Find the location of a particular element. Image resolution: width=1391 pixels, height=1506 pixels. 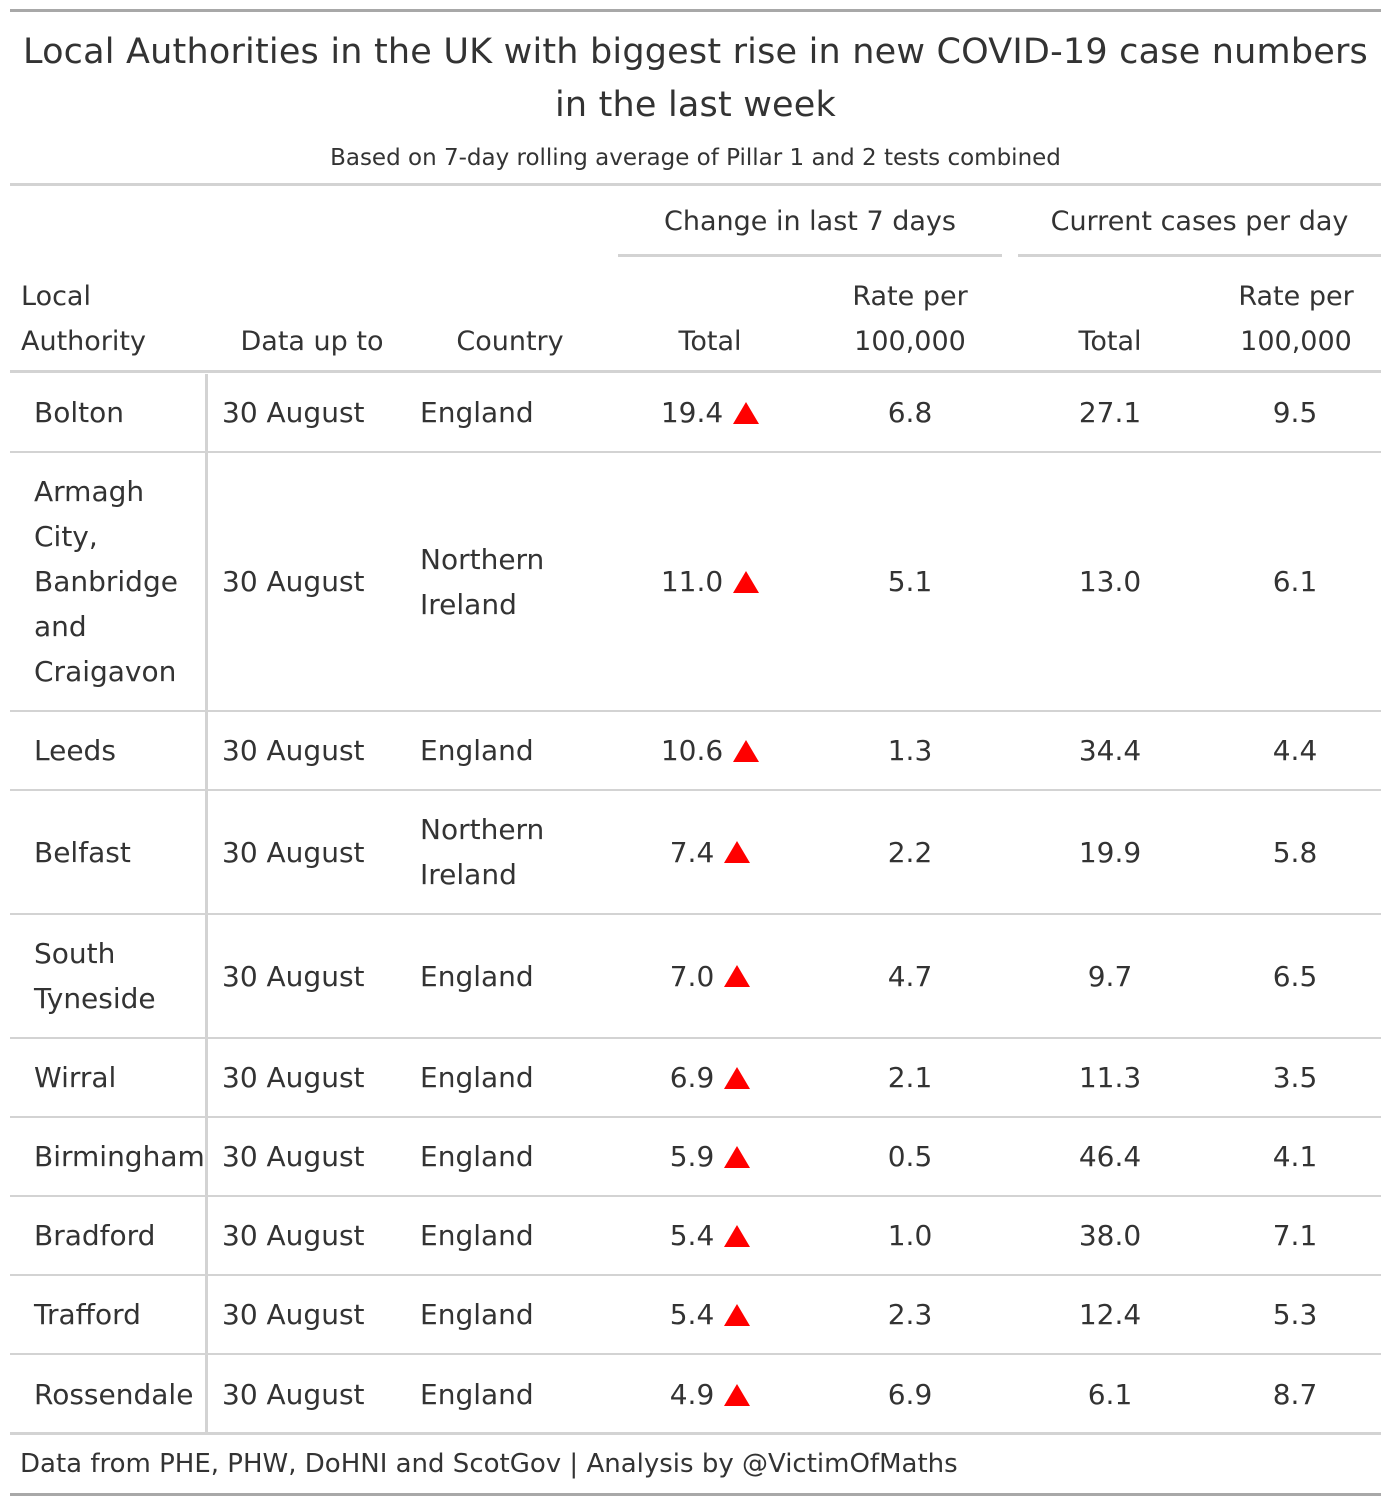

cell-local-authority: Bolton is located at coordinates (109, 412).